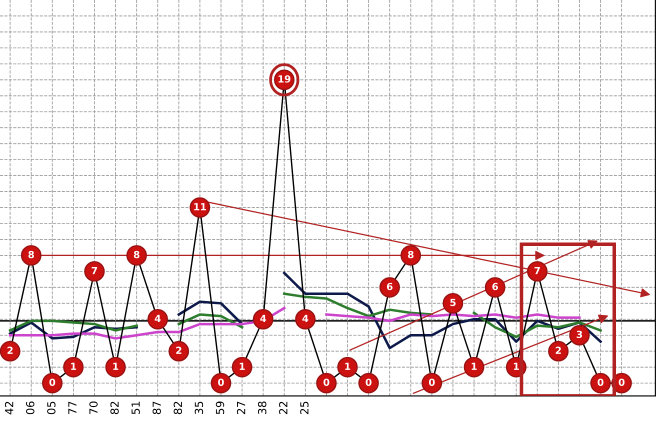 This screenshot has height=428, width=662. I want to click on x-tick-label: 42, so click(9, 408).